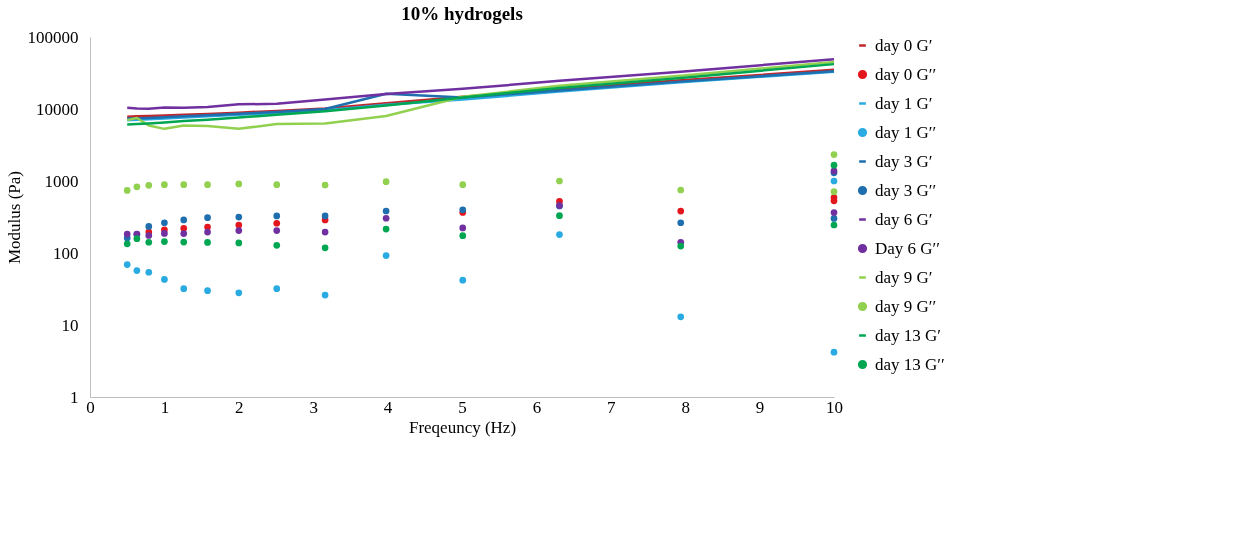  What do you see at coordinates (388, 407) in the screenshot?
I see `x-tick-label: 4` at bounding box center [388, 407].